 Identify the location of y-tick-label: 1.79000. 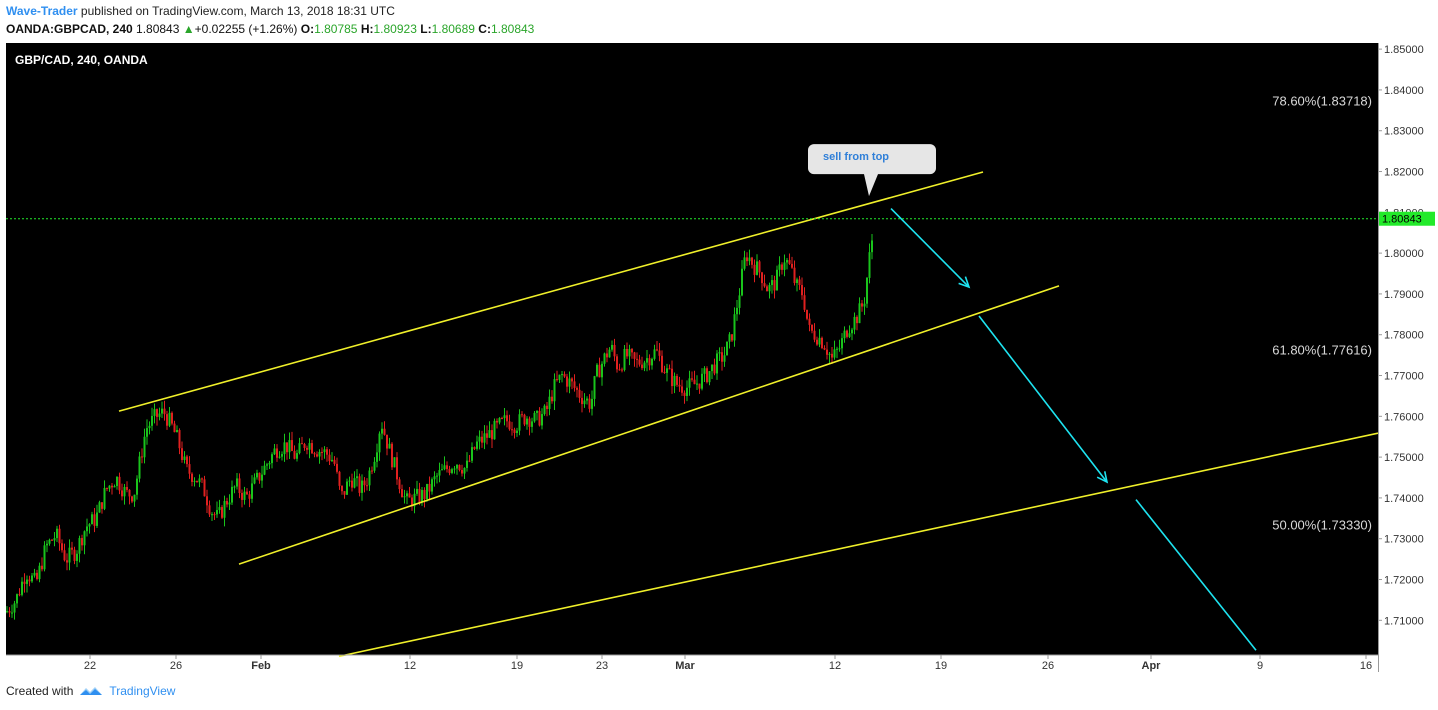
(1404, 295).